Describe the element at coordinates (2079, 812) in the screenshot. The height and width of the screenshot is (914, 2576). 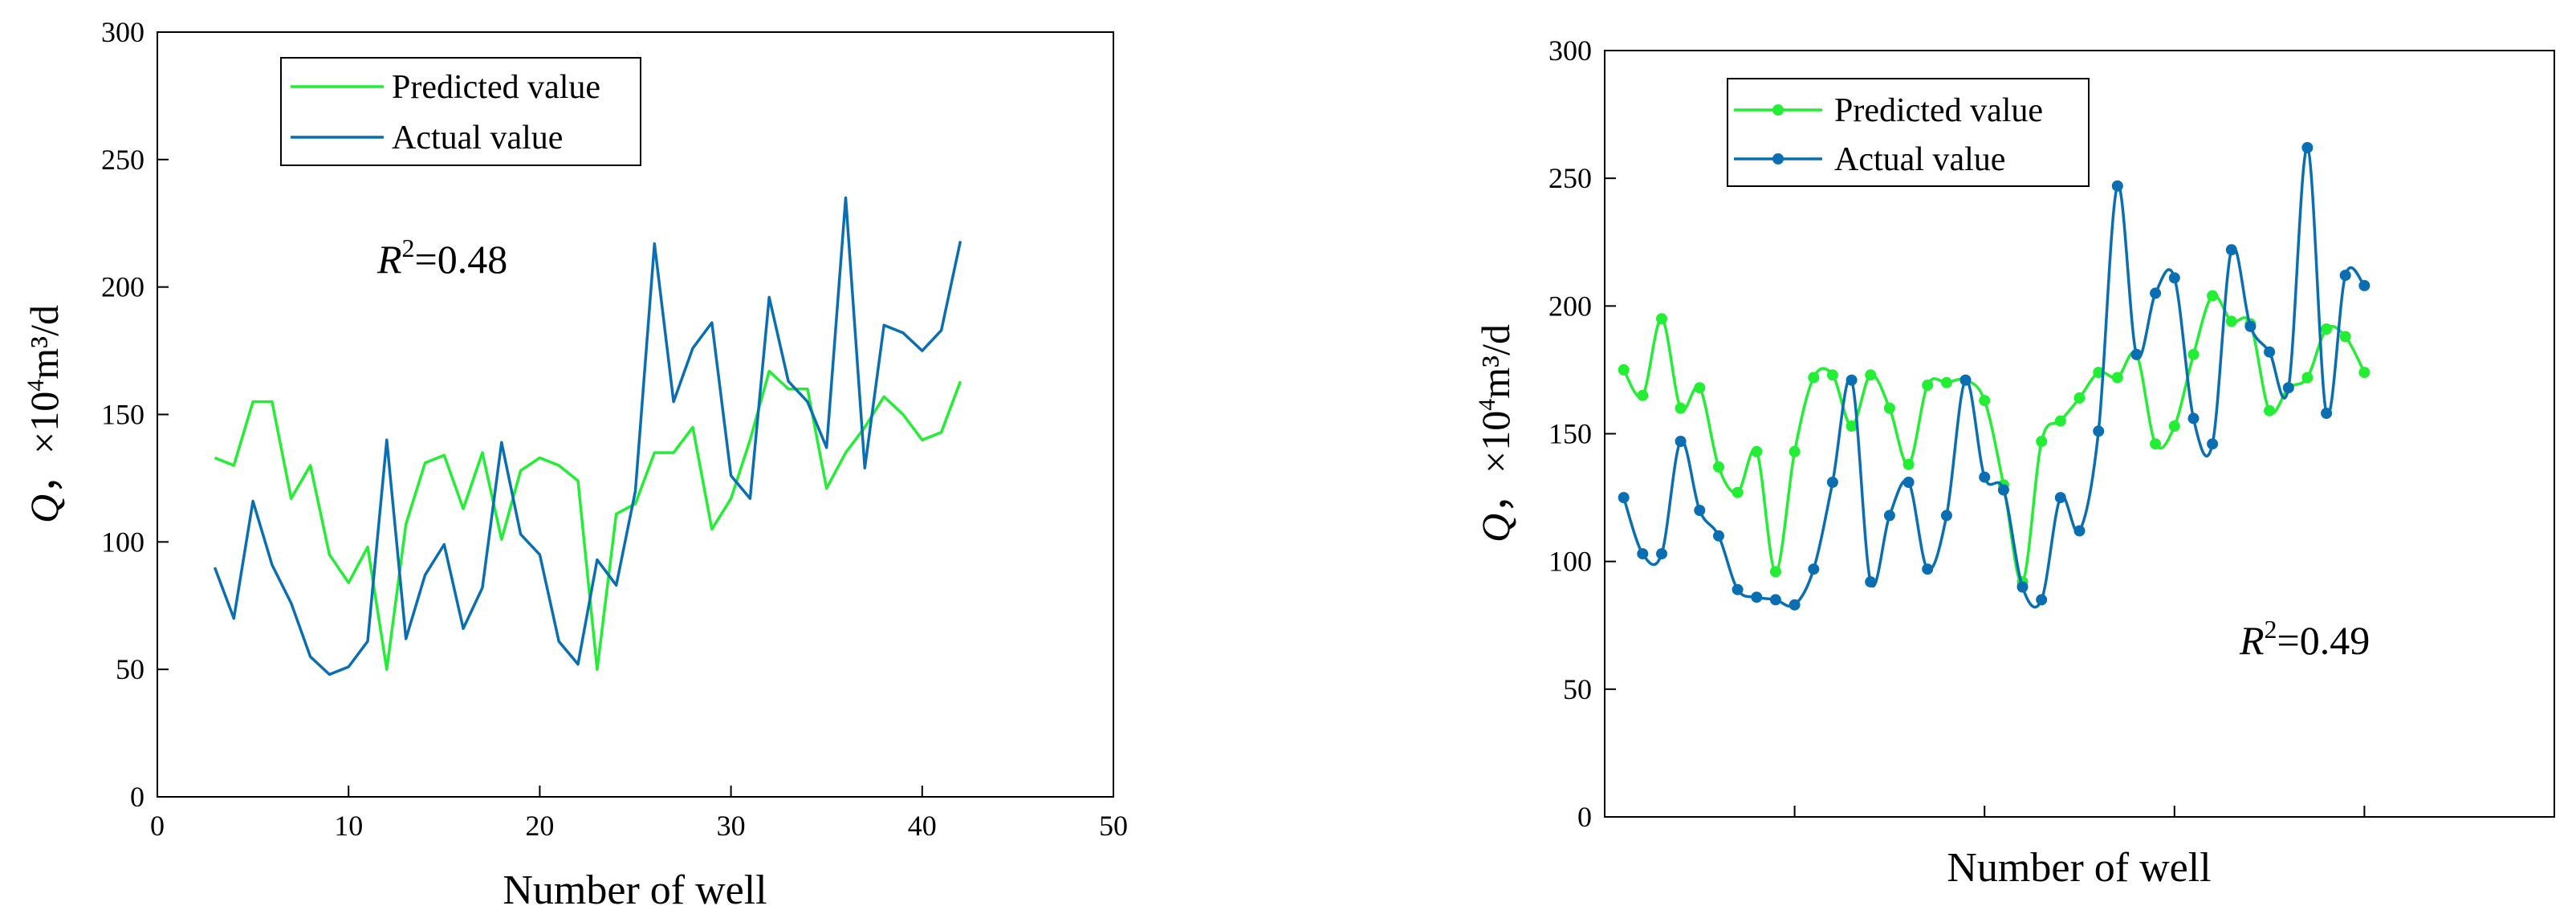
I see `x-axis-ticks` at that location.